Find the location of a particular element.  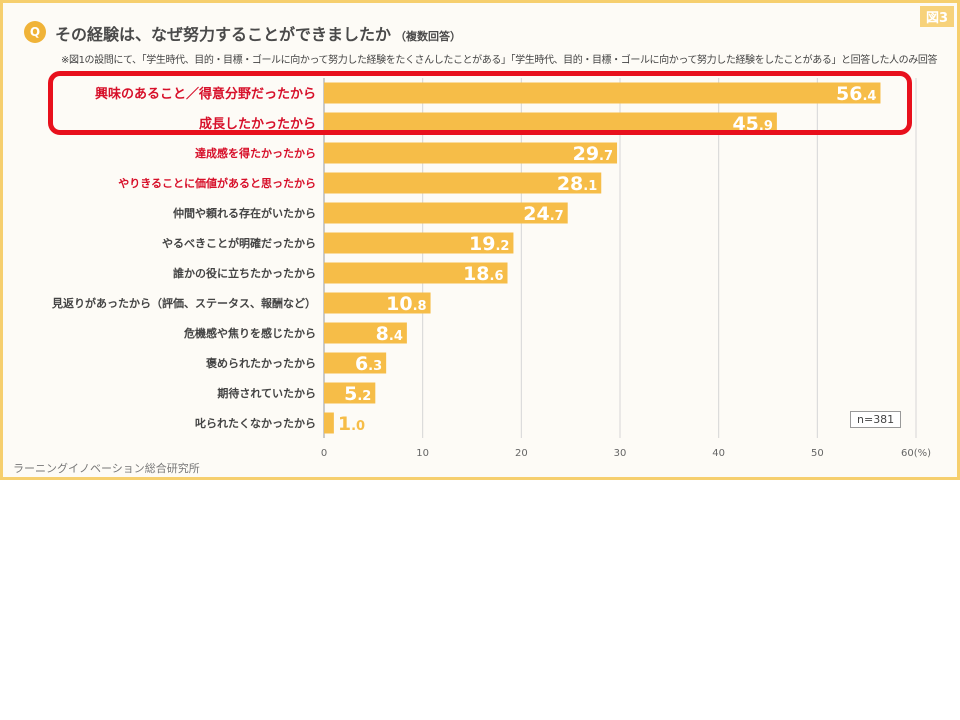

x-tick-label: 30 is located at coordinates (620, 453).